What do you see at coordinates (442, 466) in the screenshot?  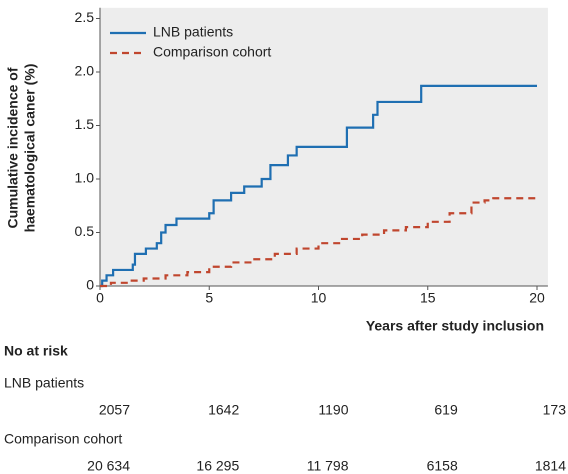 I see `at-risk-value: 6158` at bounding box center [442, 466].